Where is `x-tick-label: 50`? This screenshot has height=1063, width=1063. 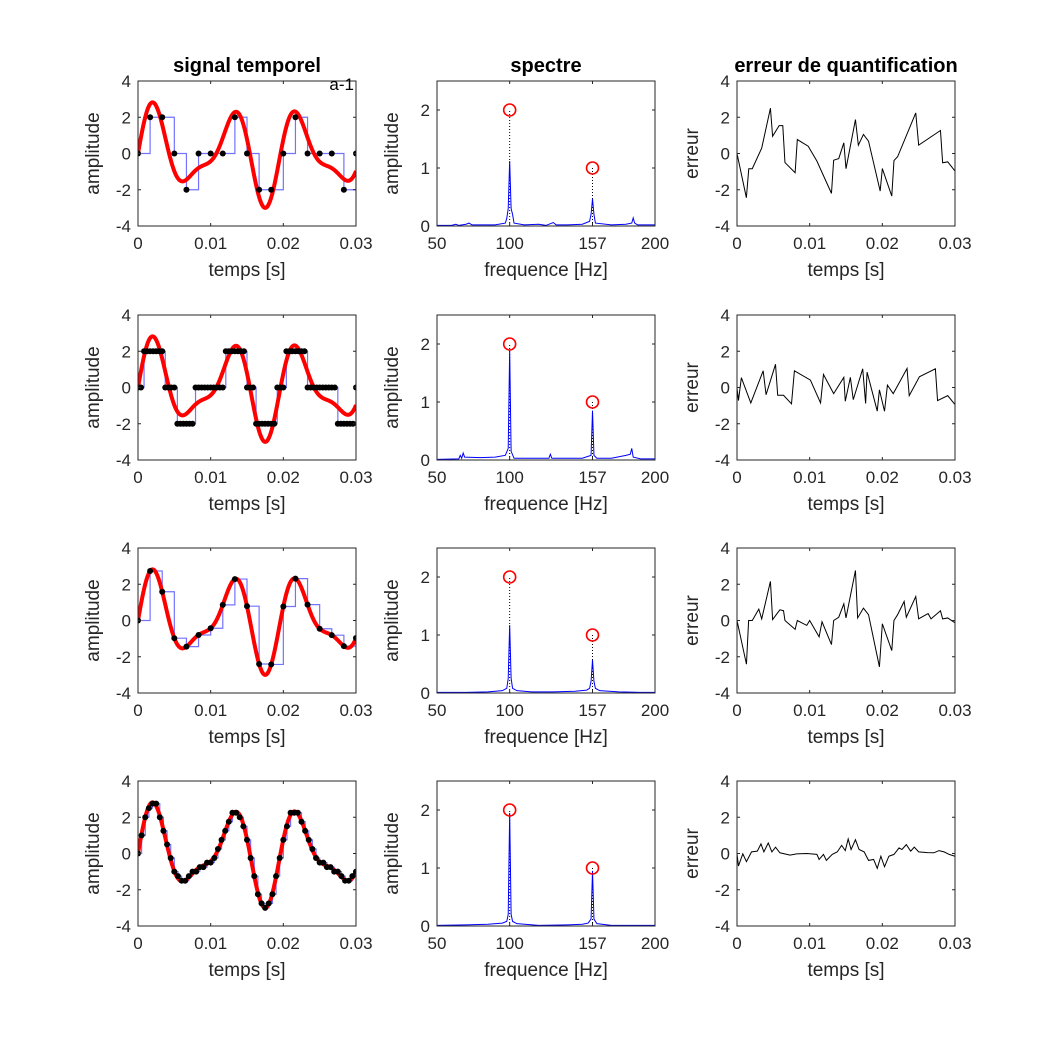 x-tick-label: 50 is located at coordinates (437, 243).